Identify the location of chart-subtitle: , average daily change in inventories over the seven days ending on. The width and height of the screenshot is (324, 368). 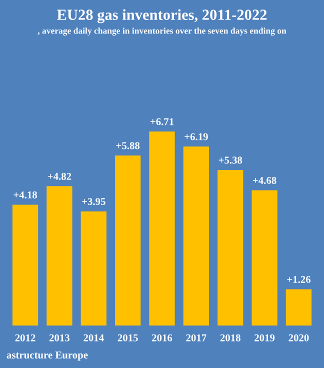
(162, 32).